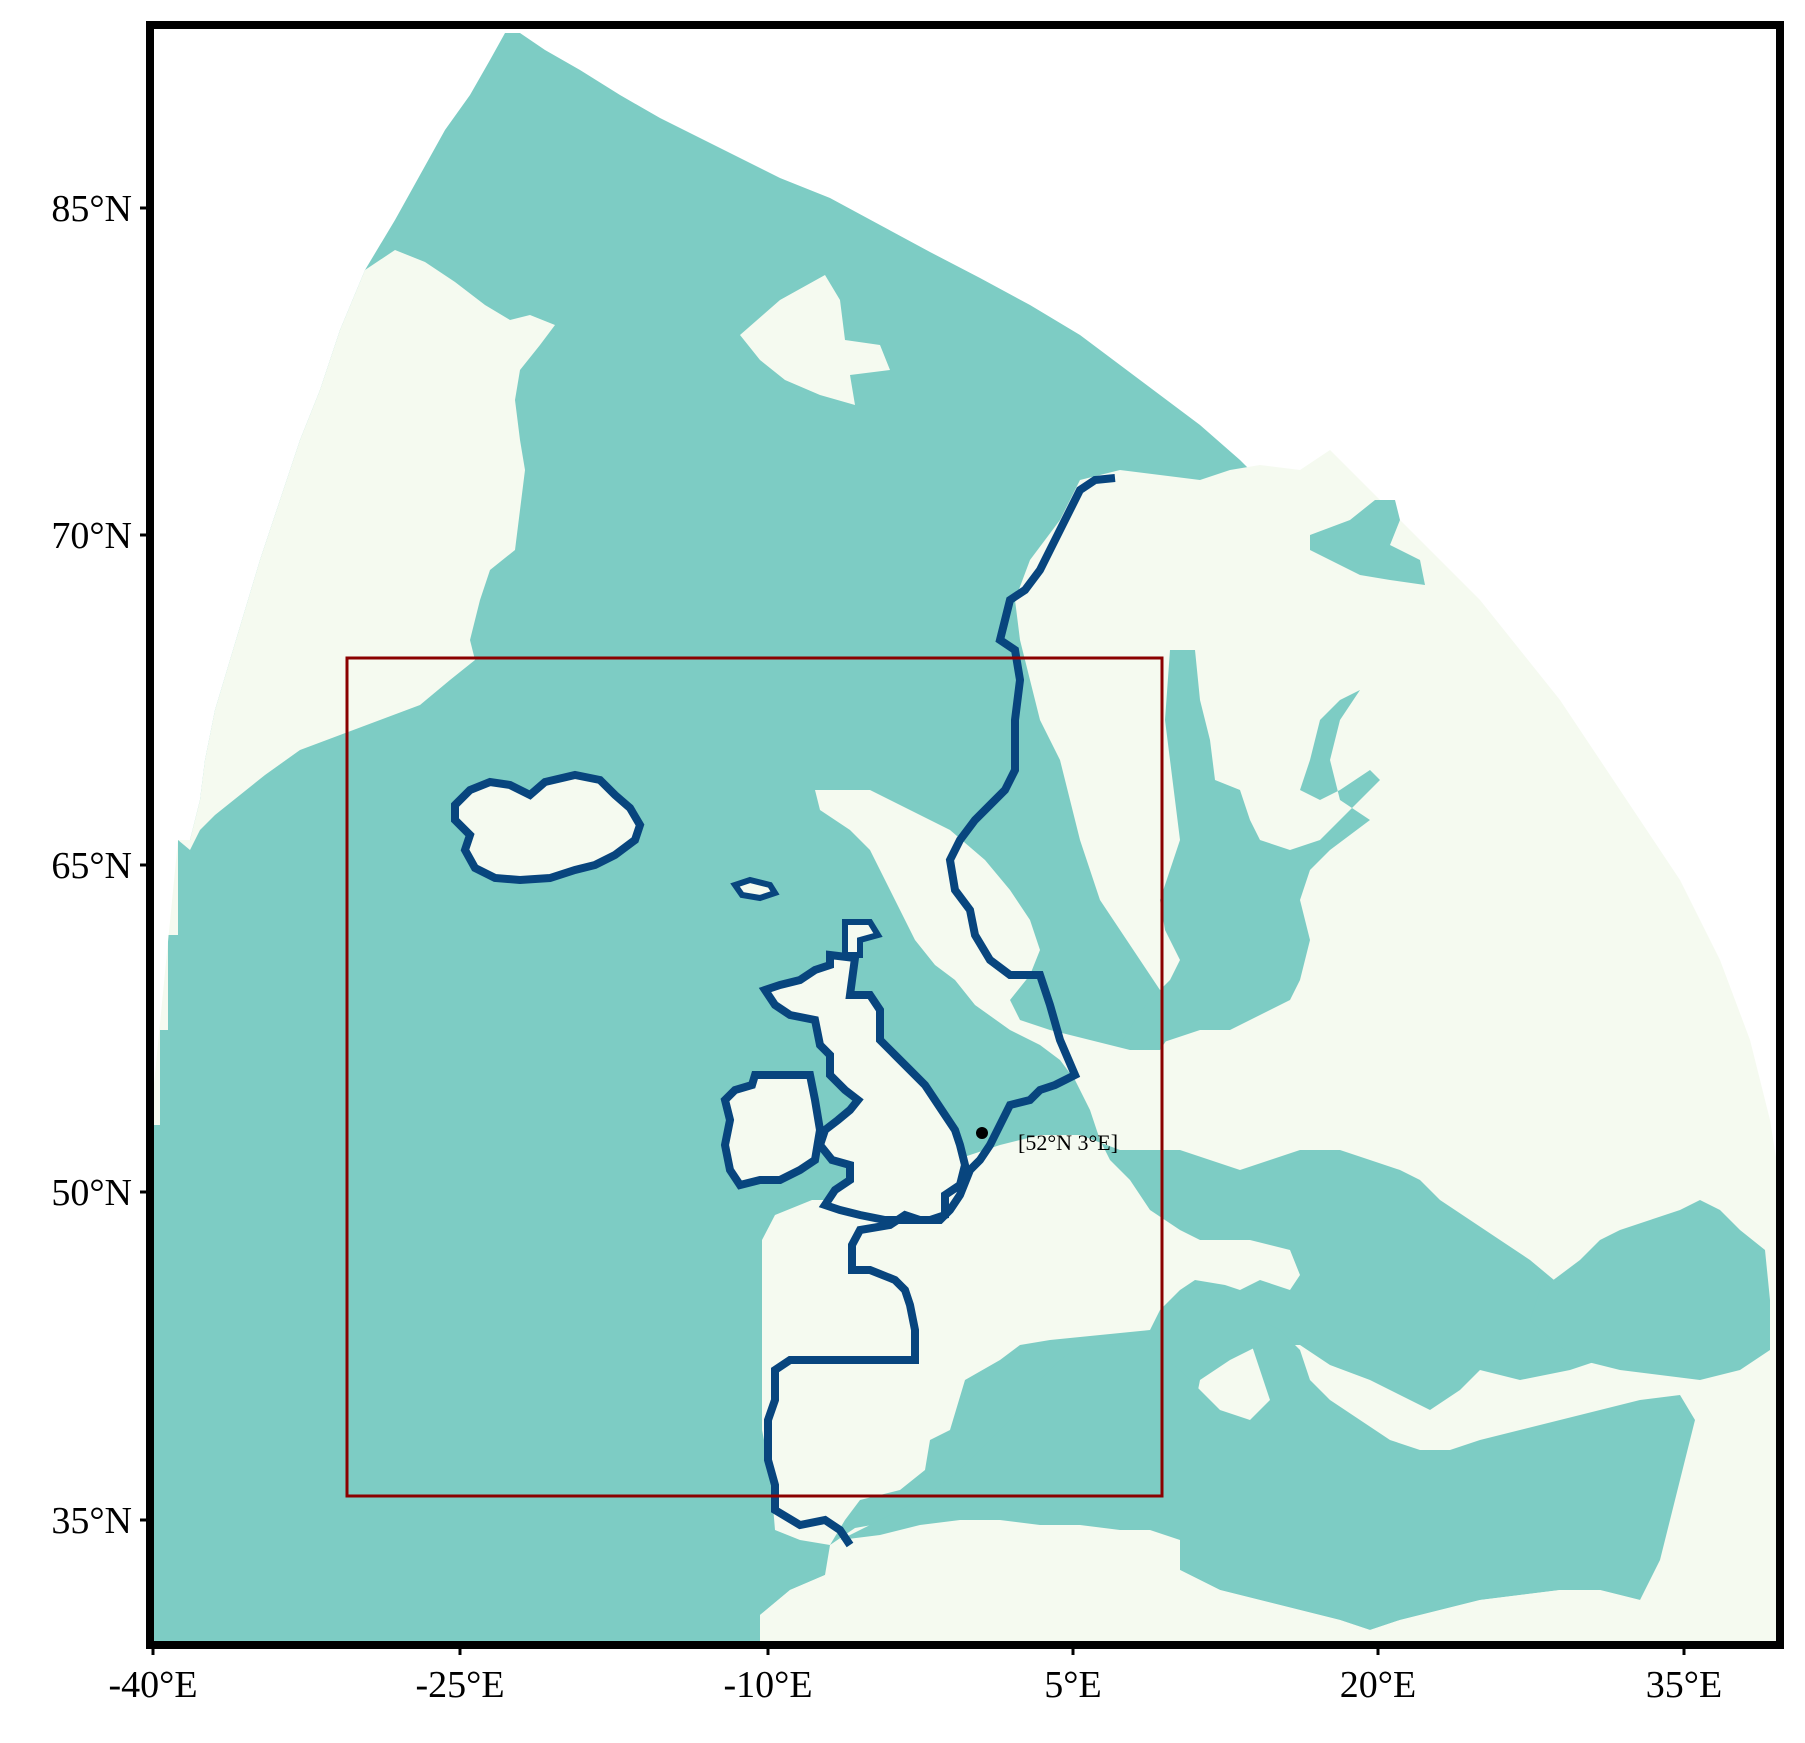  I want to click on y-tick-label: 65°N, so click(91, 866).